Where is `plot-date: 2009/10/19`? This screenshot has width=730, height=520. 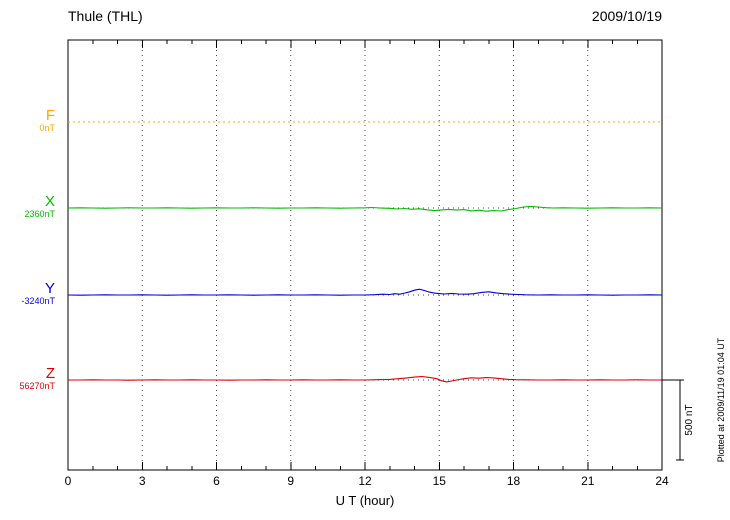
plot-date: 2009/10/19 is located at coordinates (626, 16).